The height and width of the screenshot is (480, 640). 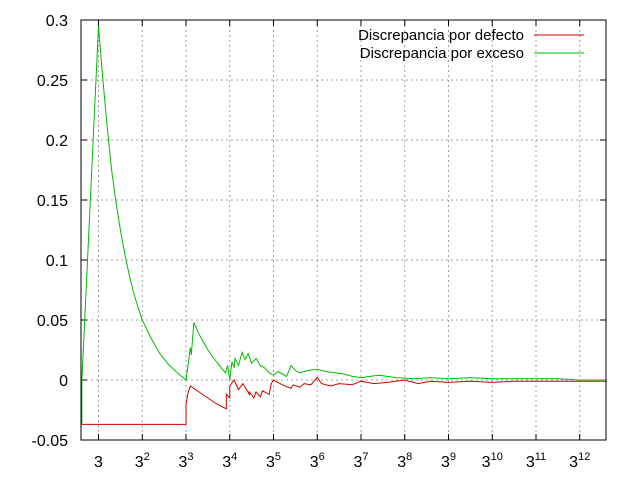 I want to click on y-tick-label: 0.25, so click(x=52, y=81).